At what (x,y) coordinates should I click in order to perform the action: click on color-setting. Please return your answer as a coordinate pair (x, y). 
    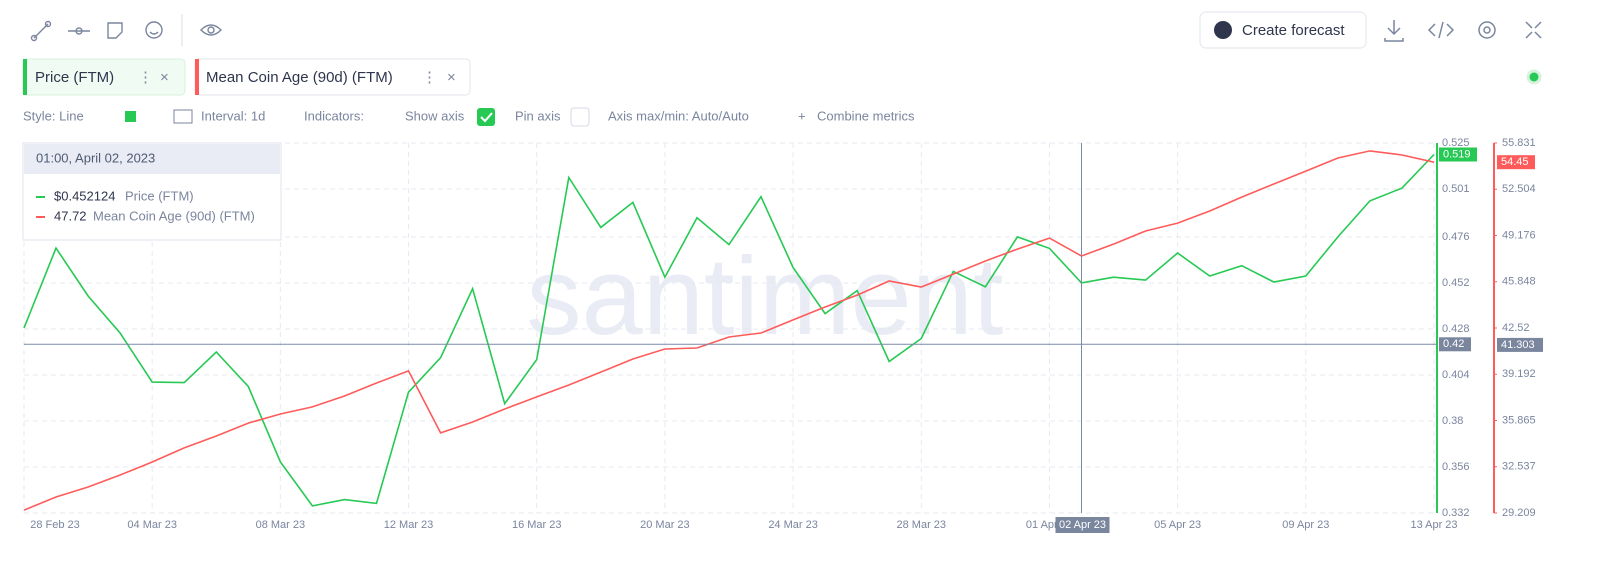
    Looking at the image, I should click on (130, 116).